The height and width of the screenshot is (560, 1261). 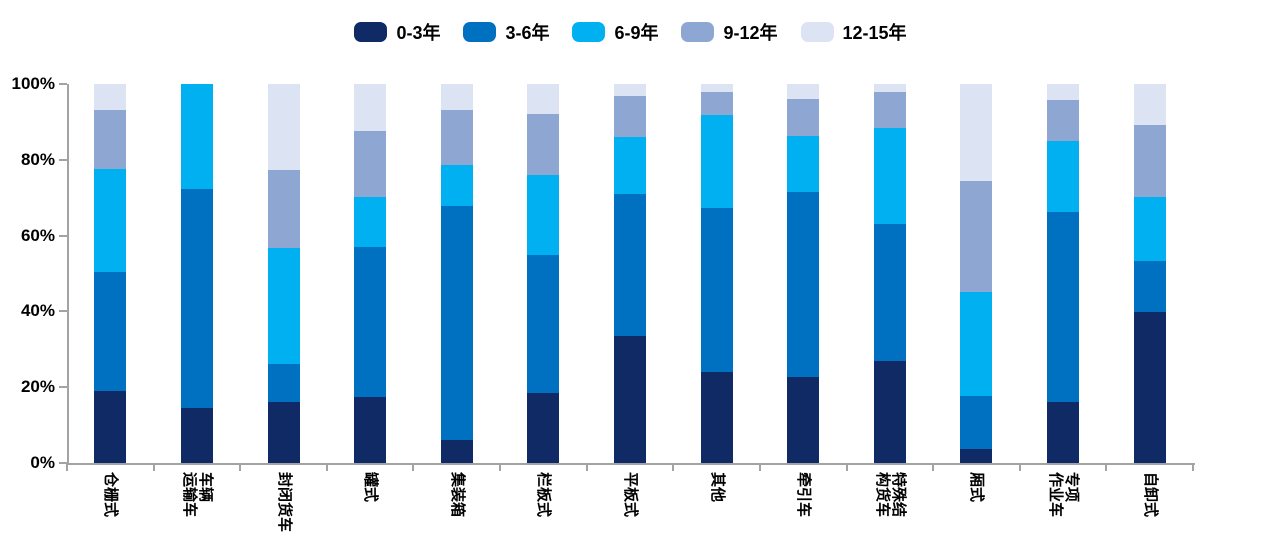 What do you see at coordinates (630, 265) in the screenshot?
I see `bar-segment-平板式-3-6年` at bounding box center [630, 265].